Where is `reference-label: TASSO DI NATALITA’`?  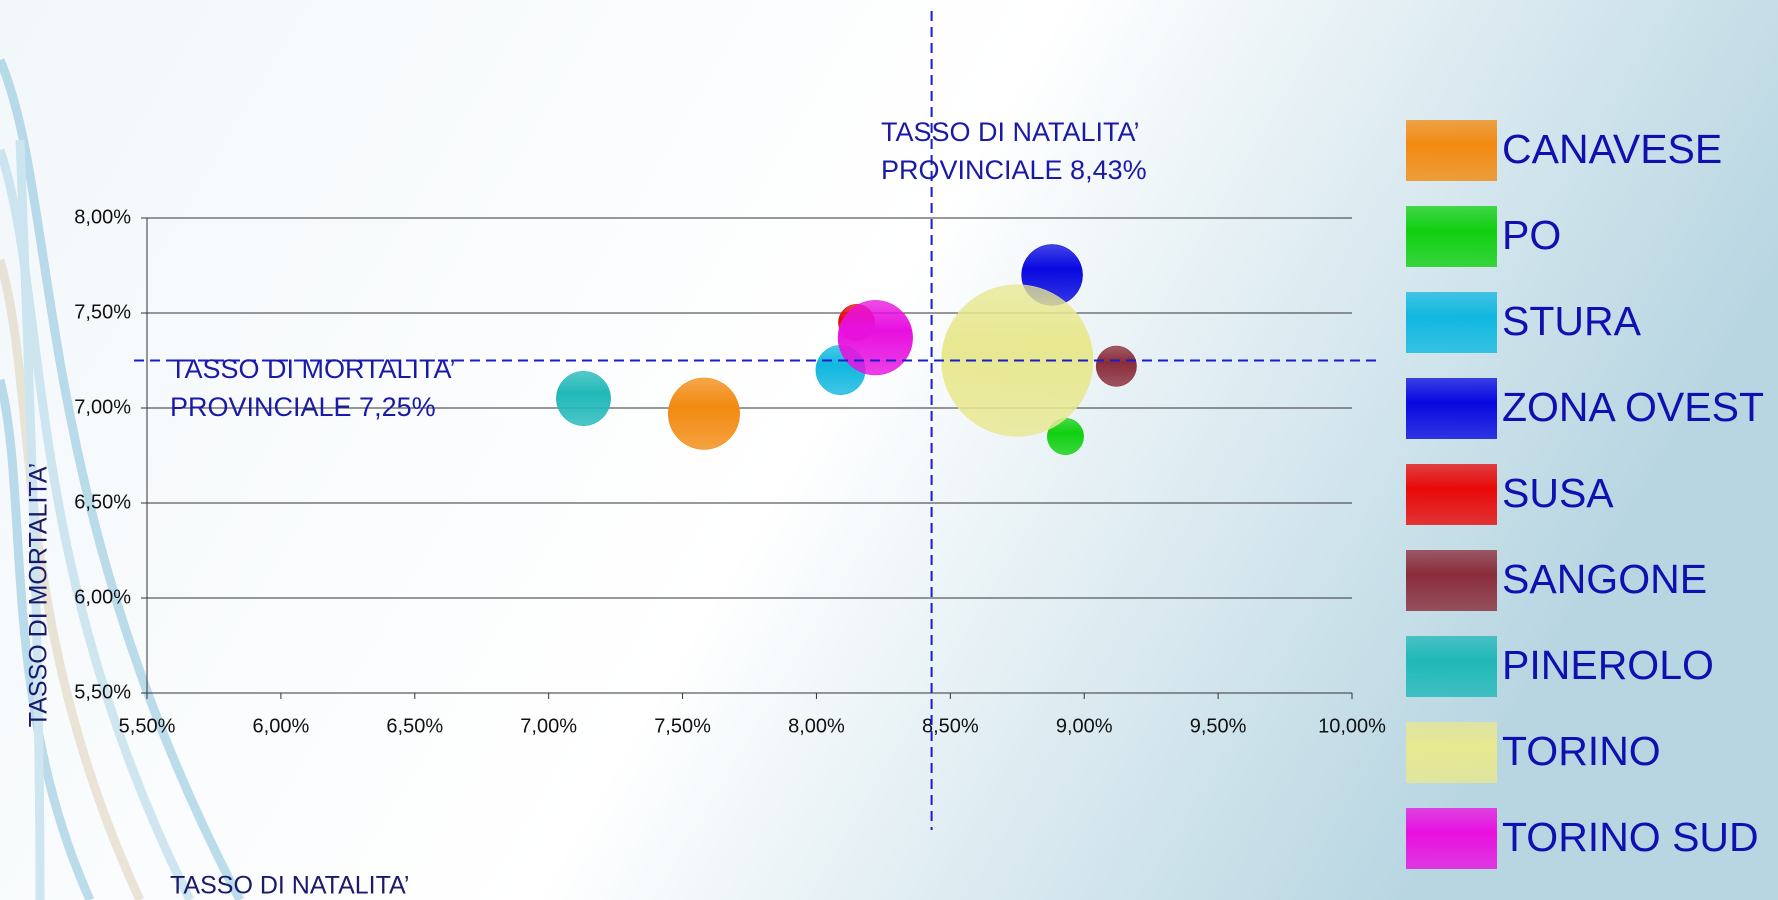
reference-label: TASSO DI NATALITA’ is located at coordinates (1010, 132).